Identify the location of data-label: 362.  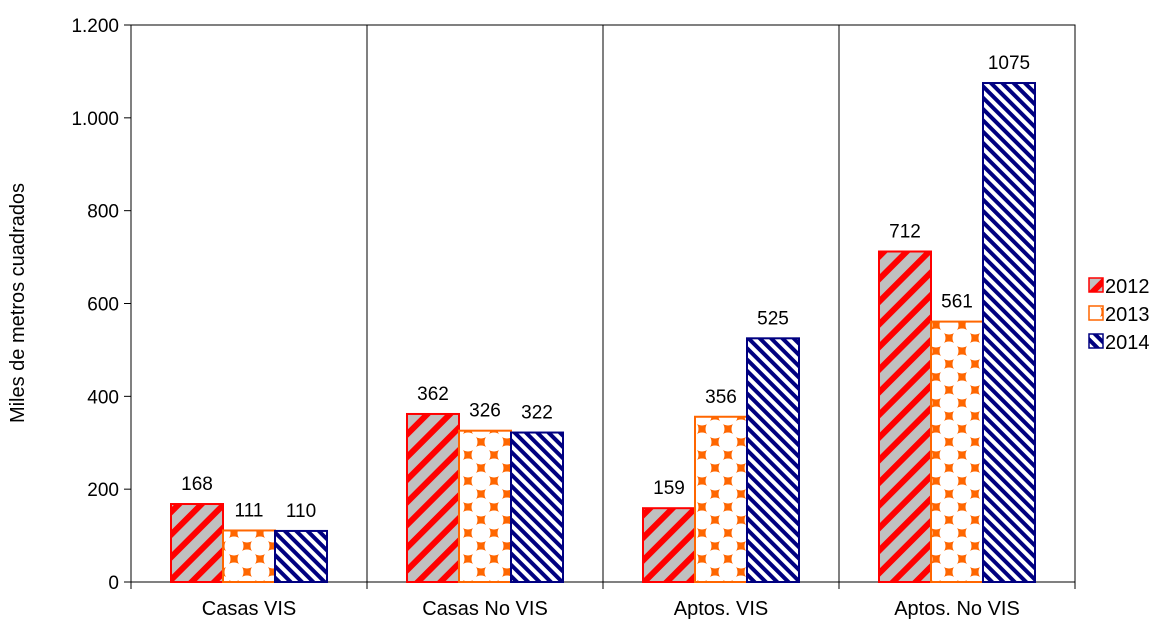
(433, 394).